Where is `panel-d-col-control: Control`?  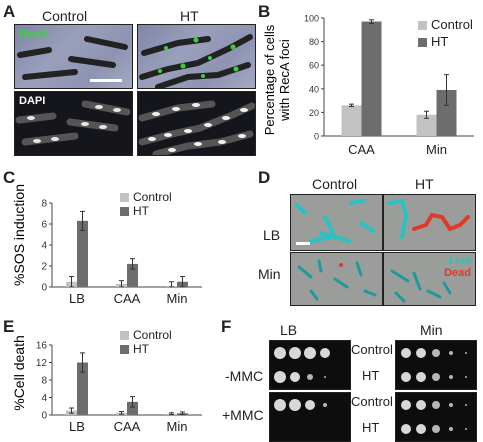
panel-d-col-control: Control is located at coordinates (335, 184).